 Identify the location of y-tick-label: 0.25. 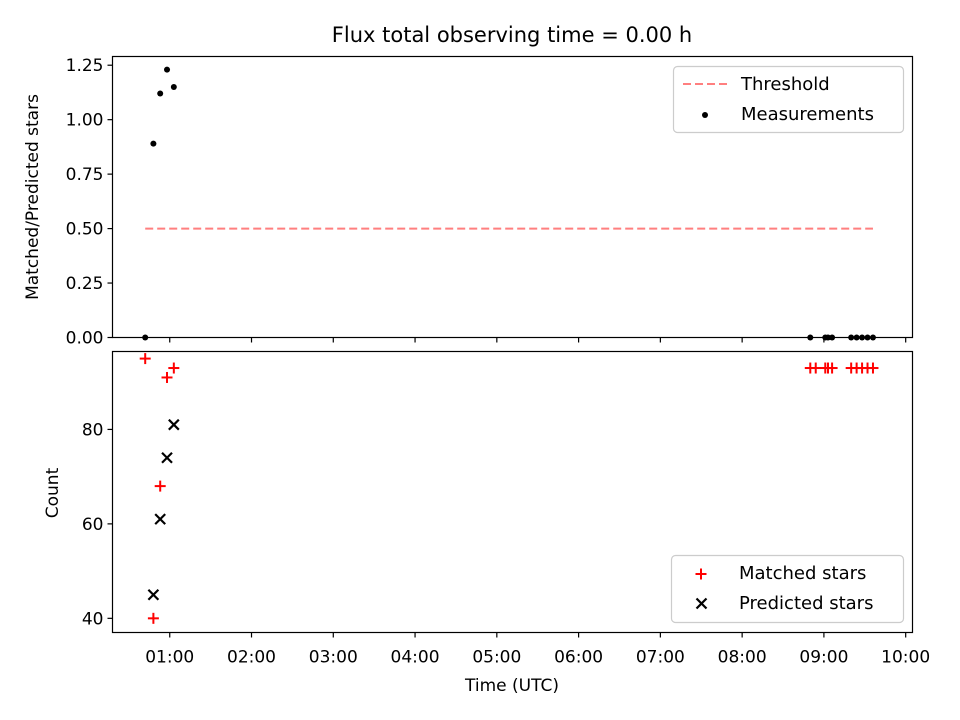
(85, 284).